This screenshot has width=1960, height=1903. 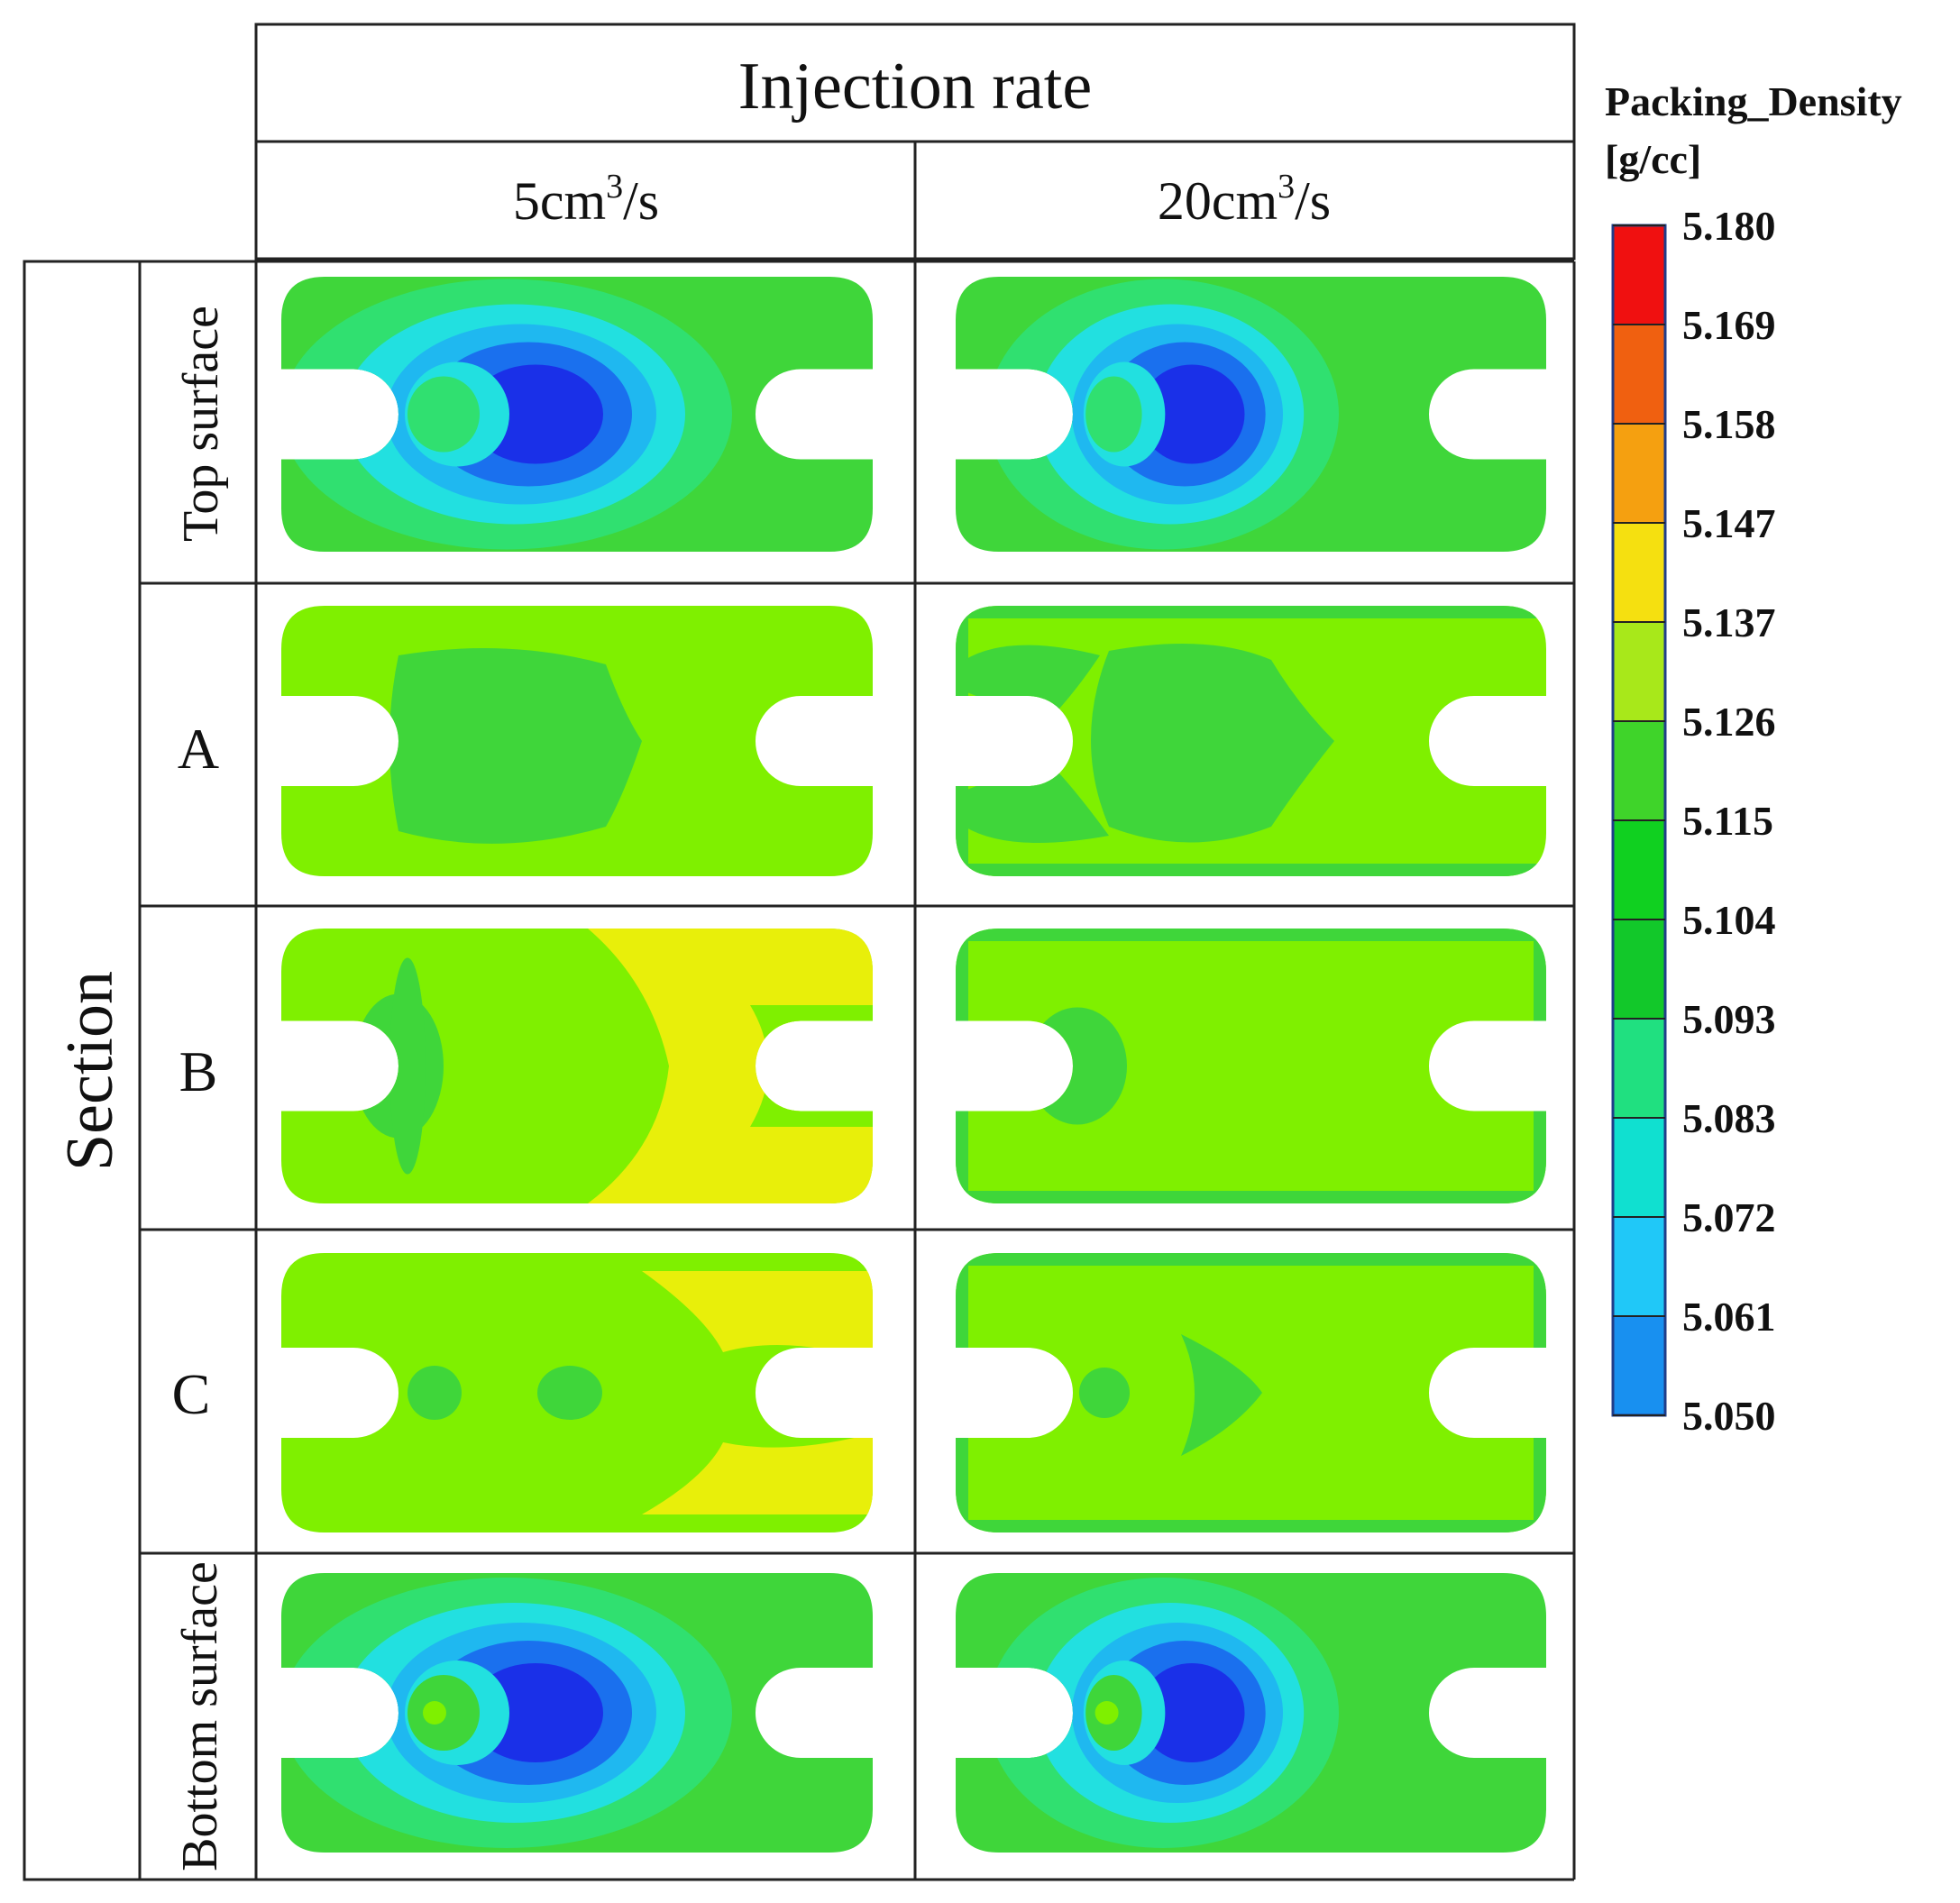 I want to click on contour-plot-surface5, so click(x=577, y=414).